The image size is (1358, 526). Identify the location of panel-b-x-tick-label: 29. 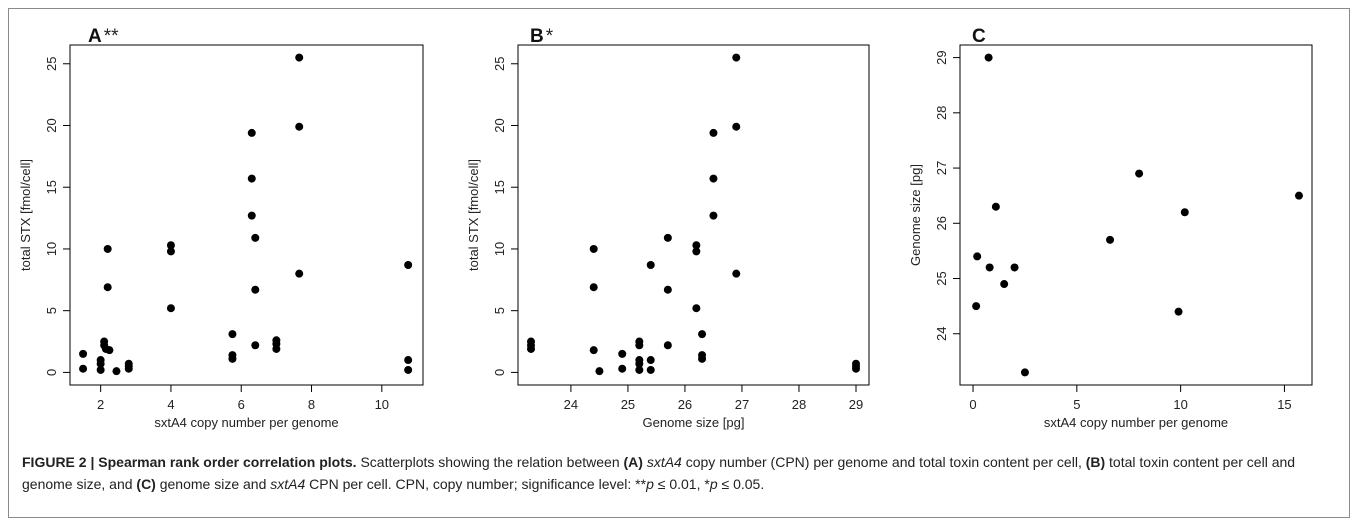
(856, 404).